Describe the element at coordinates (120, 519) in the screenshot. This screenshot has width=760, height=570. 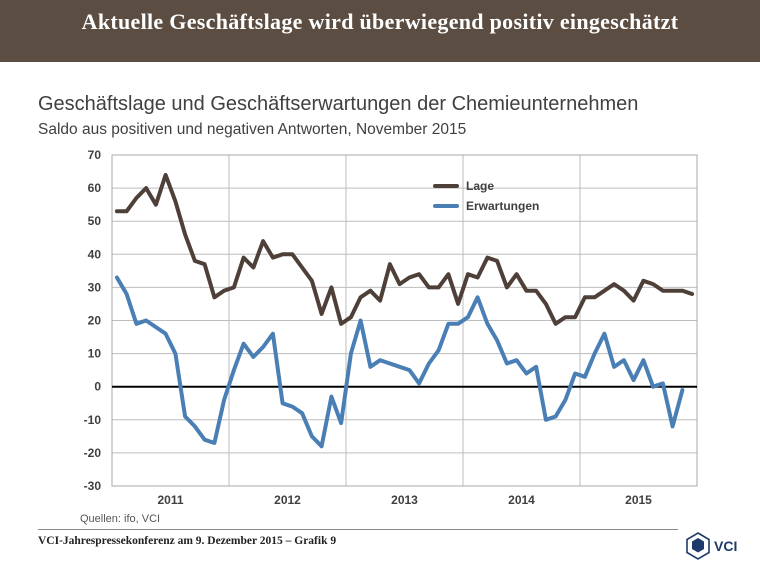
I see `source-note: Quellen: ifo, VCI` at that location.